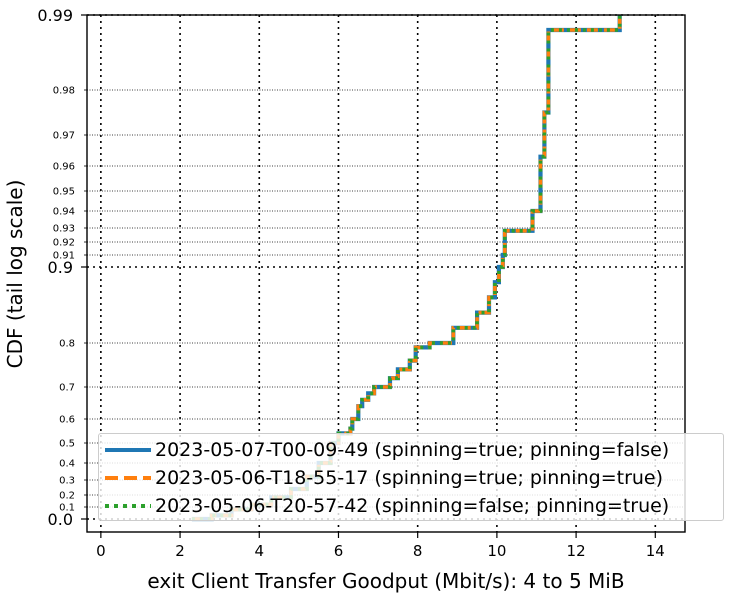 This screenshot has width=750, height=604. I want to click on x-tick-label: 8, so click(418, 551).